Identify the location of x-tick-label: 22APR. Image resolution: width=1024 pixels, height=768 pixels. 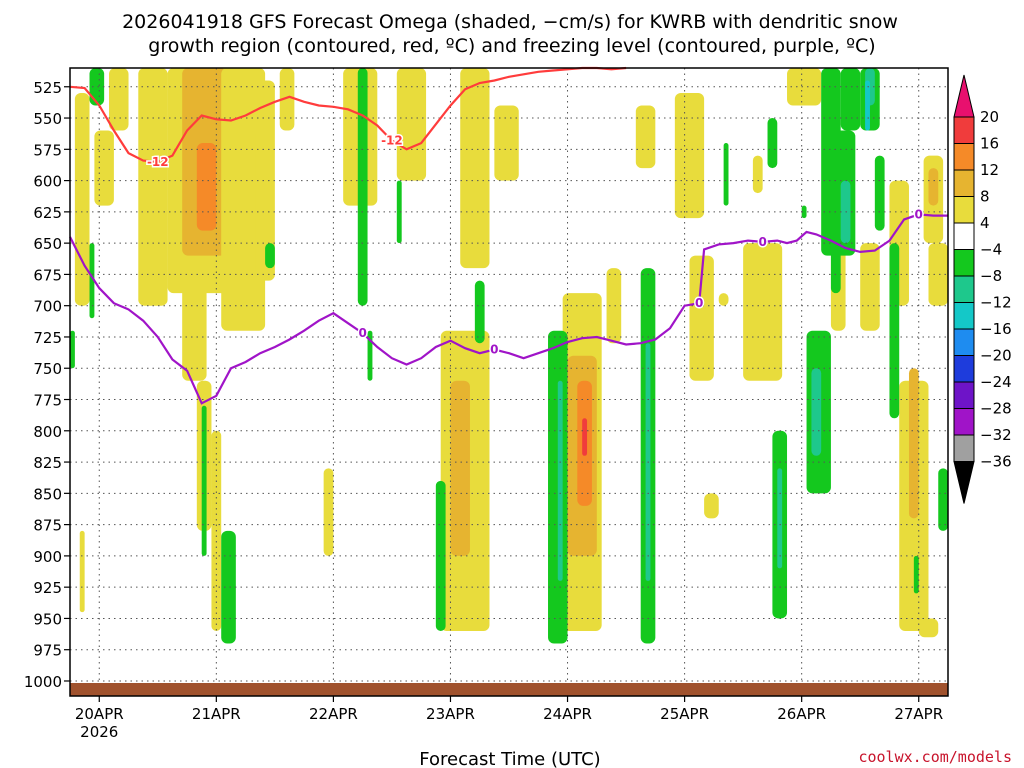
(333, 714).